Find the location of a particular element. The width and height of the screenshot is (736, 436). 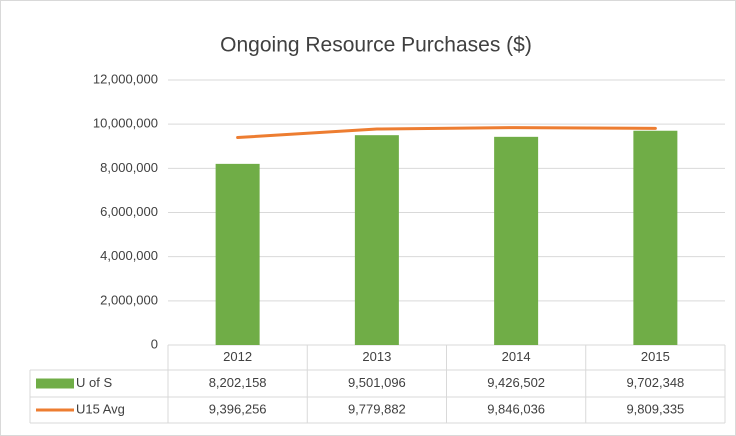

legend-key is located at coordinates (55, 383).